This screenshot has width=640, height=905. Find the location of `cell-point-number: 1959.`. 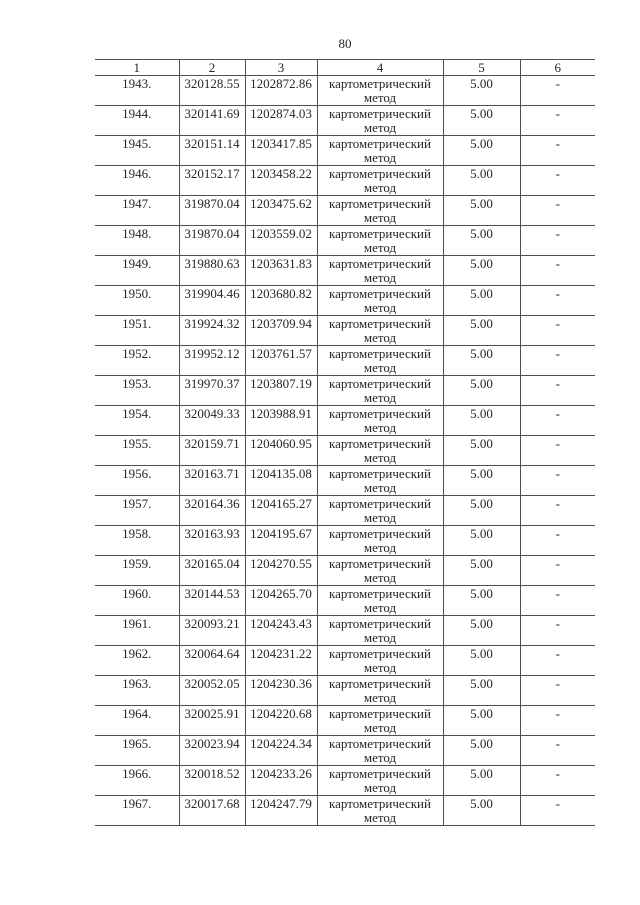

cell-point-number: 1959. is located at coordinates (137, 570).